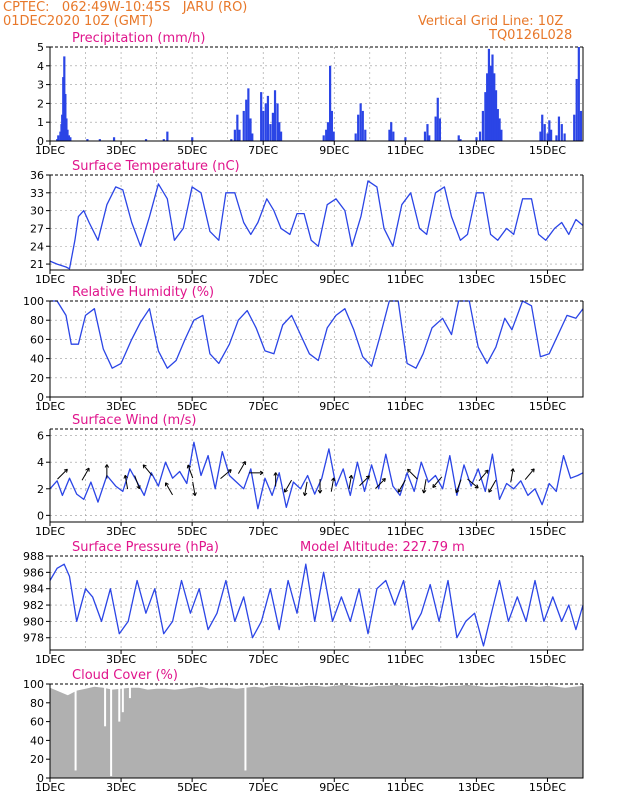 This screenshot has width=618, height=800. Describe the element at coordinates (33, 301) in the screenshot. I see `y-tick-label: 100` at that location.